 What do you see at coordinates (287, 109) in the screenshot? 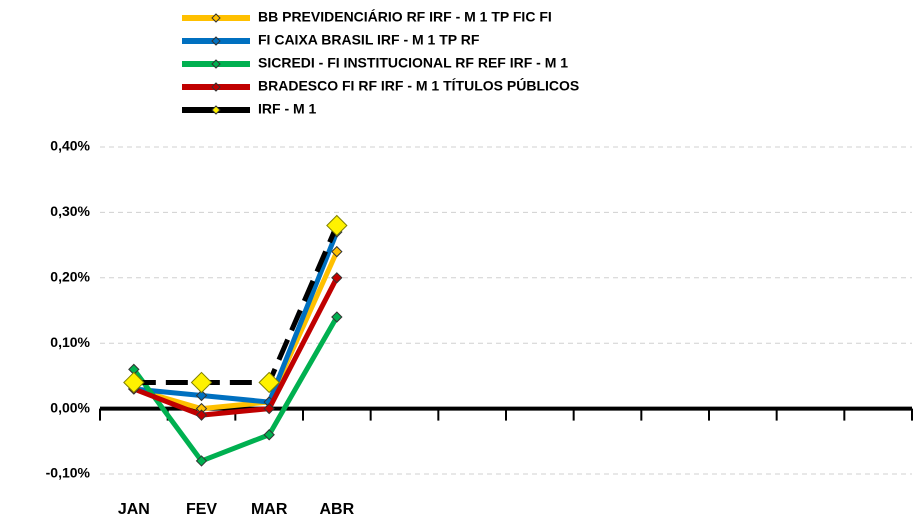
I see `legend-label: IRF - M 1` at bounding box center [287, 109].